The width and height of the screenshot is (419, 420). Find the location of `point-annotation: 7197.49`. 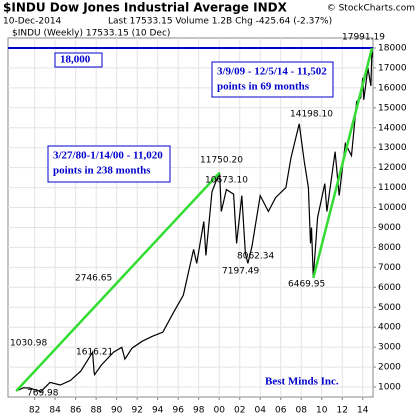

point-annotation: 7197.49 is located at coordinates (240, 272).